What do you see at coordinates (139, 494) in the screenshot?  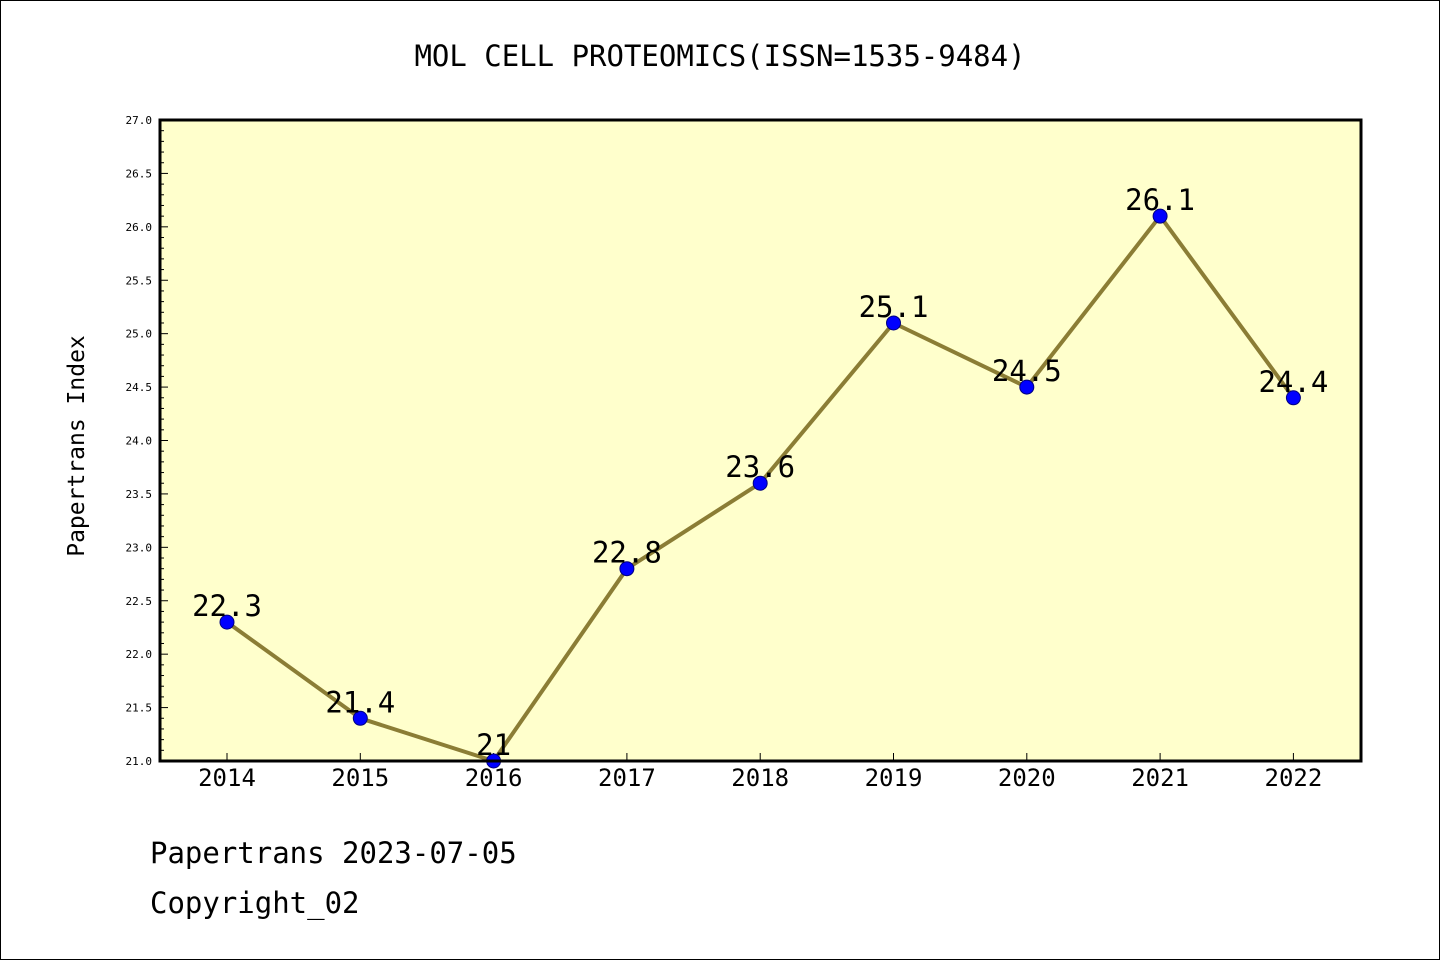 I see `y-tick-label: 23.5` at bounding box center [139, 494].